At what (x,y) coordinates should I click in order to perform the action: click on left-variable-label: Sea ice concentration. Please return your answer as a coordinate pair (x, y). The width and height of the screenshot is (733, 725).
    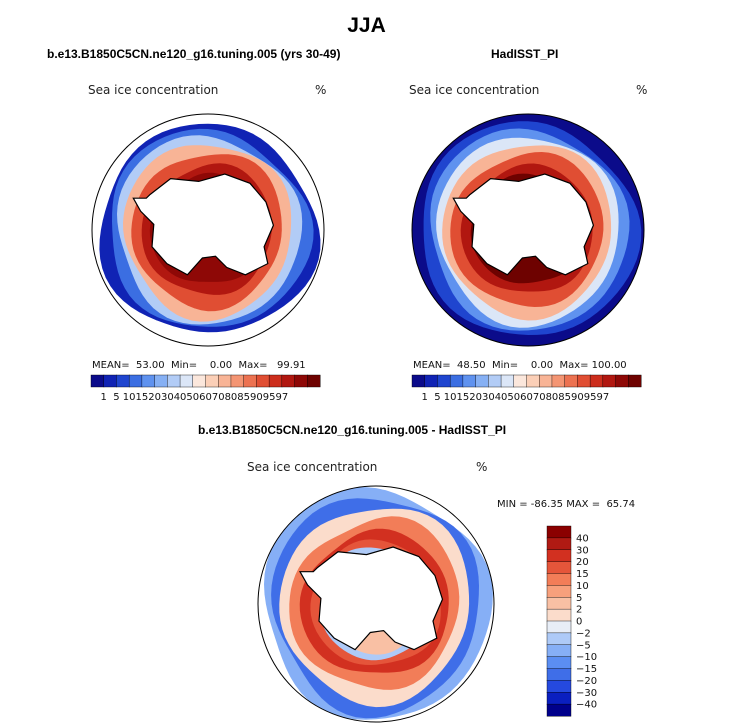
    Looking at the image, I should click on (153, 90).